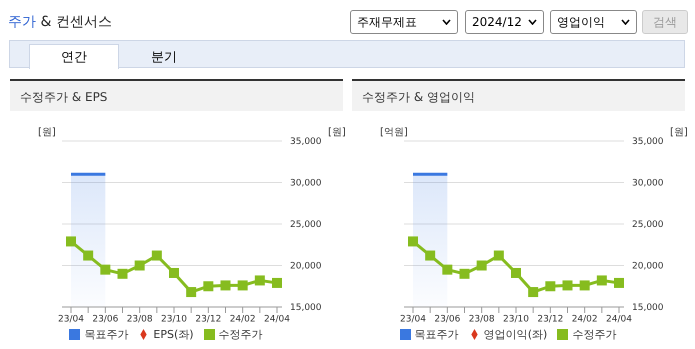 This screenshot has height=349, width=695. I want to click on text: 주가 & 컨센서스, so click(60, 22).